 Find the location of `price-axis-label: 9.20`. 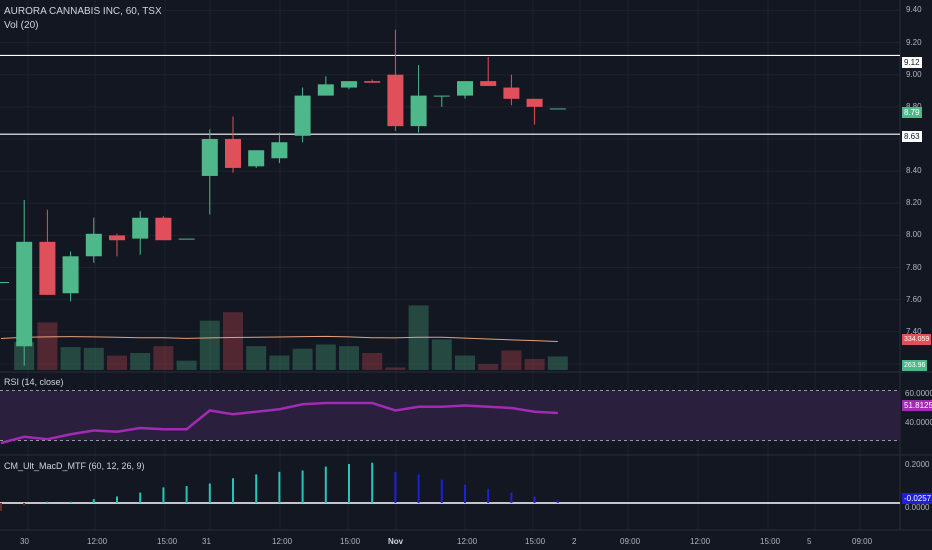

price-axis-label: 9.20 is located at coordinates (914, 42).